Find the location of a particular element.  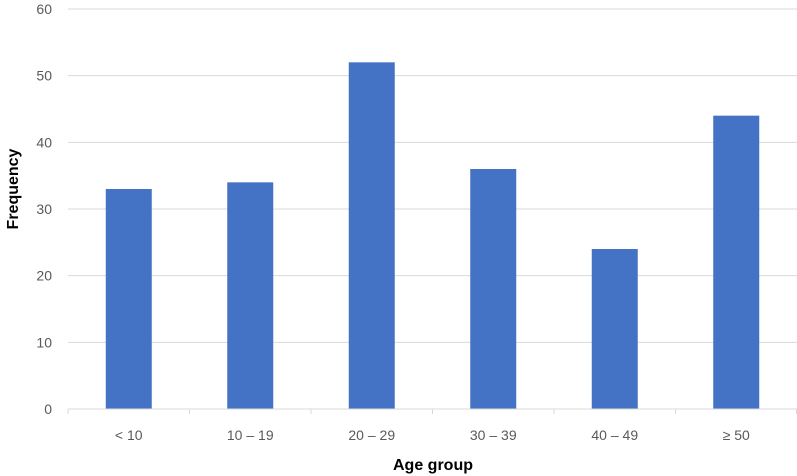

y-tick-label: 50 is located at coordinates (44, 76).